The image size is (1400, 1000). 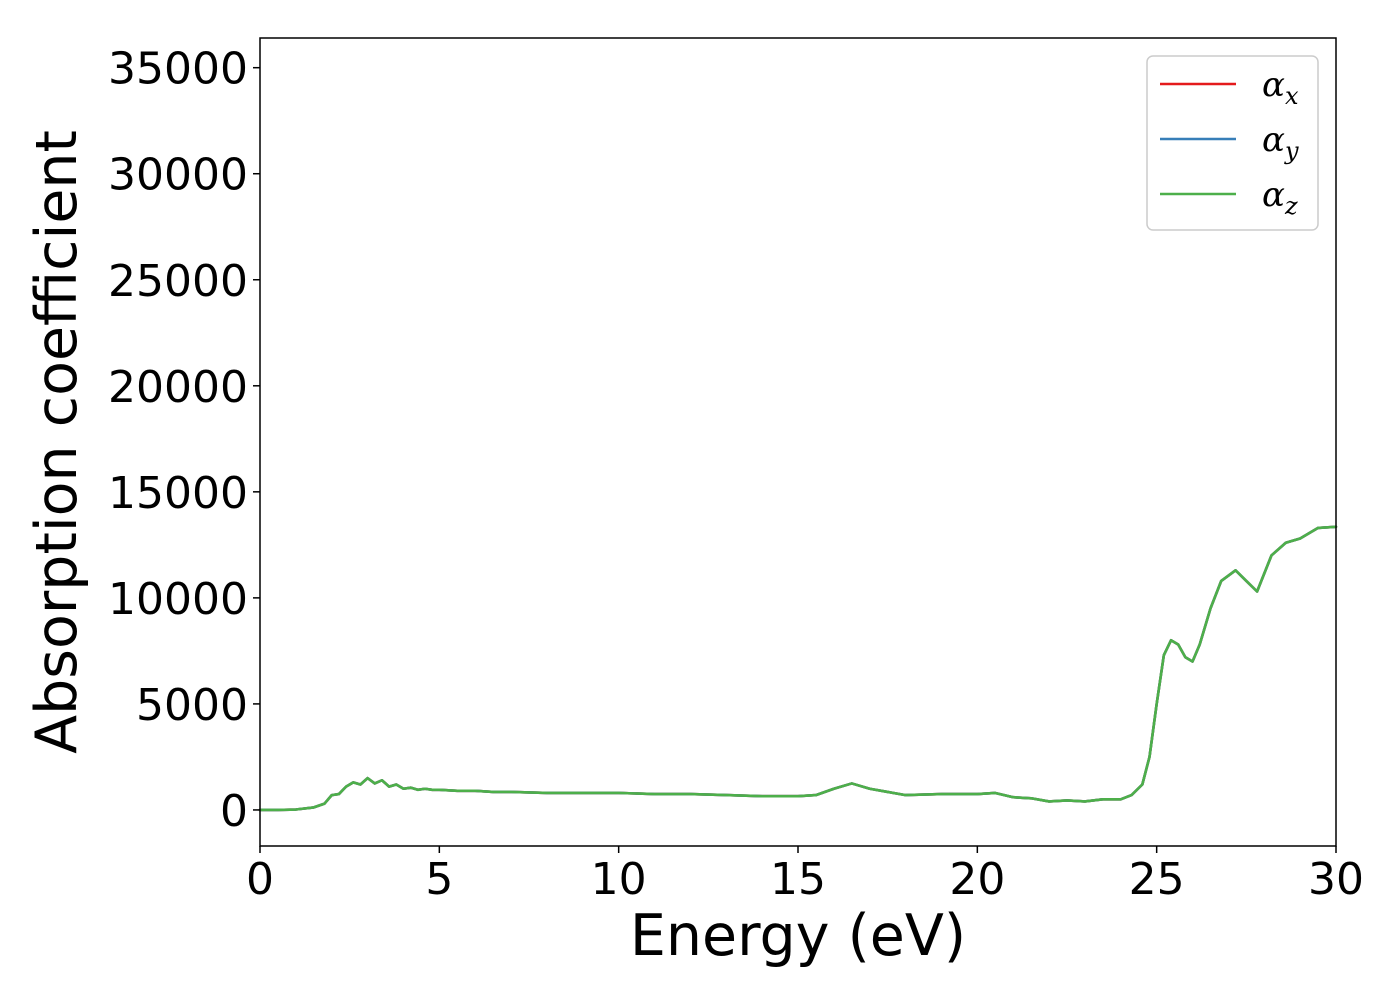 I want to click on legend-label-y: αy, so click(x=1280, y=142).